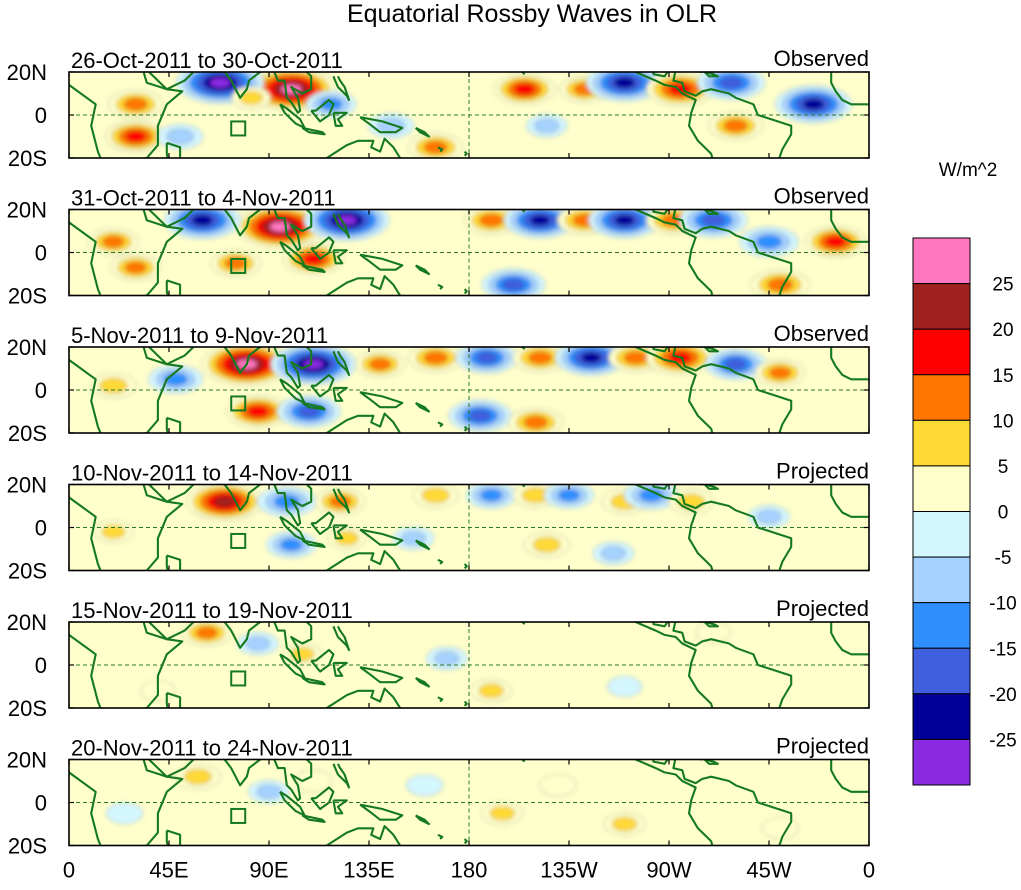 The width and height of the screenshot is (1021, 890). Describe the element at coordinates (822, 608) in the screenshot. I see `panel-status: Projected` at that location.